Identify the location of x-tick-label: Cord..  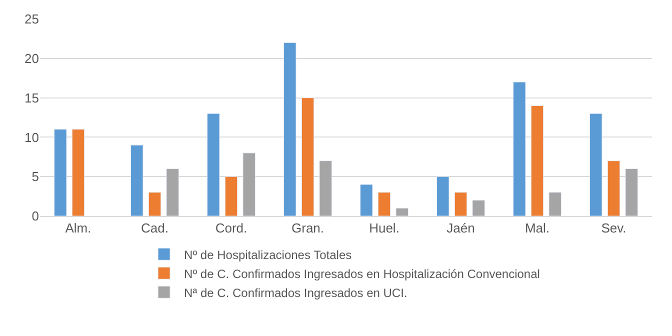
(231, 228).